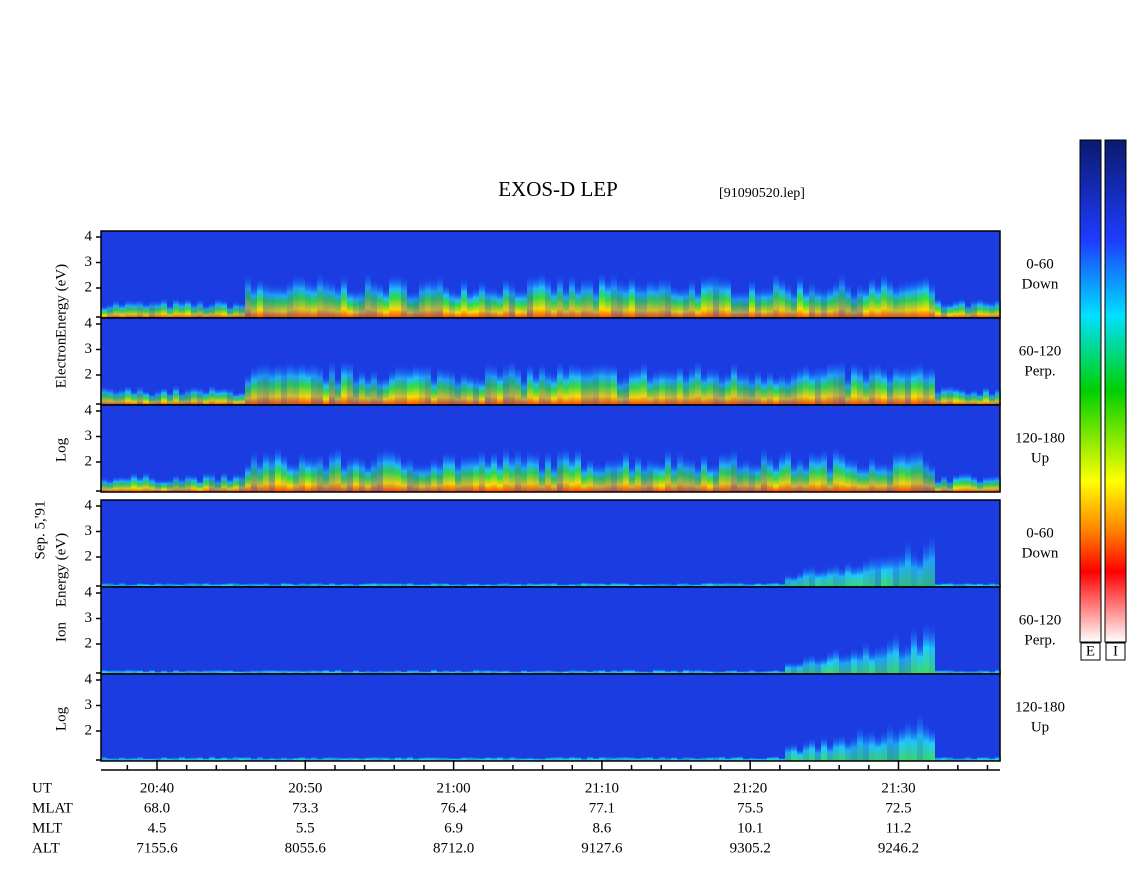 The width and height of the screenshot is (1130, 875). Describe the element at coordinates (157, 848) in the screenshot. I see `ephemeris-value: 7155.6` at that location.